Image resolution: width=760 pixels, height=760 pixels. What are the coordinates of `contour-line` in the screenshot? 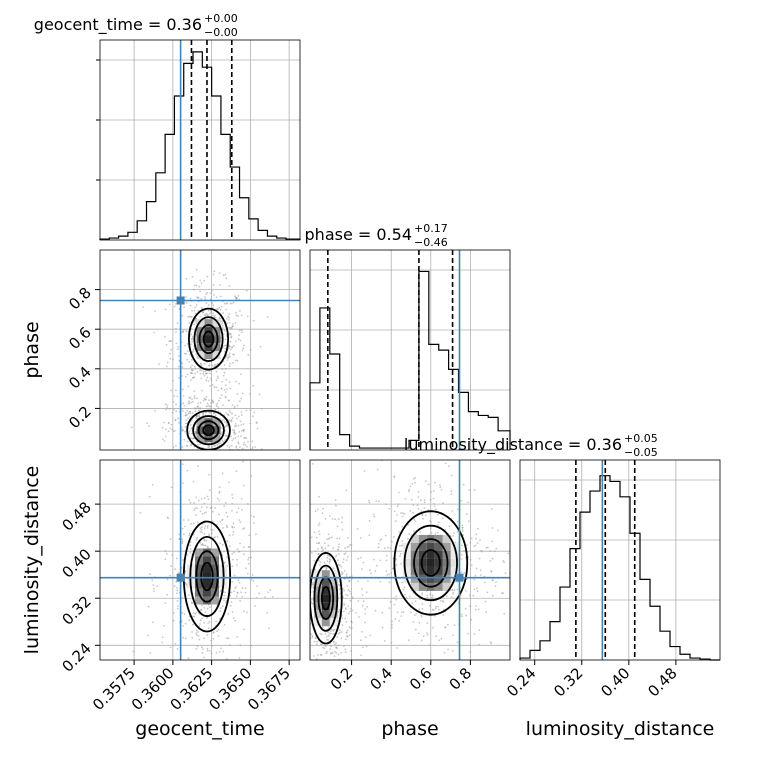 It's located at (430, 563).